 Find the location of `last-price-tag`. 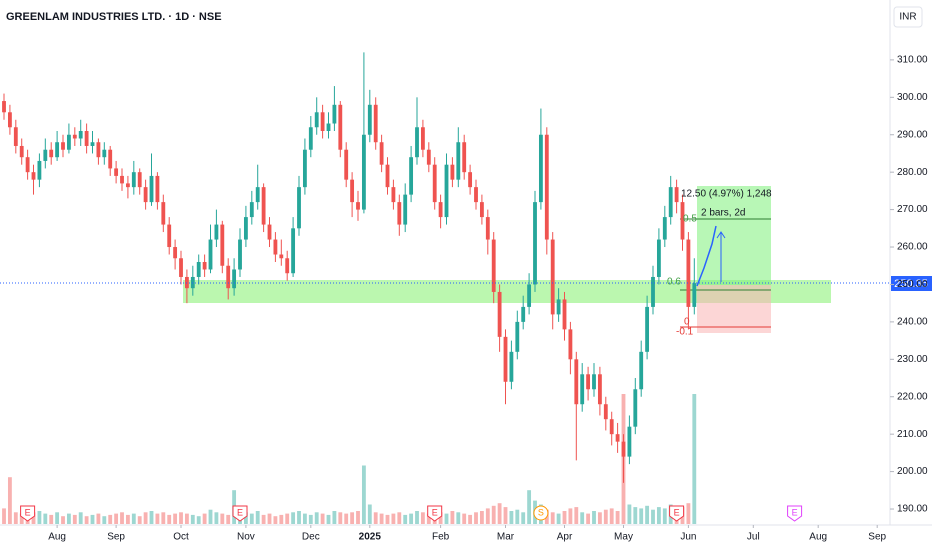

last-price-tag is located at coordinates (911, 283).